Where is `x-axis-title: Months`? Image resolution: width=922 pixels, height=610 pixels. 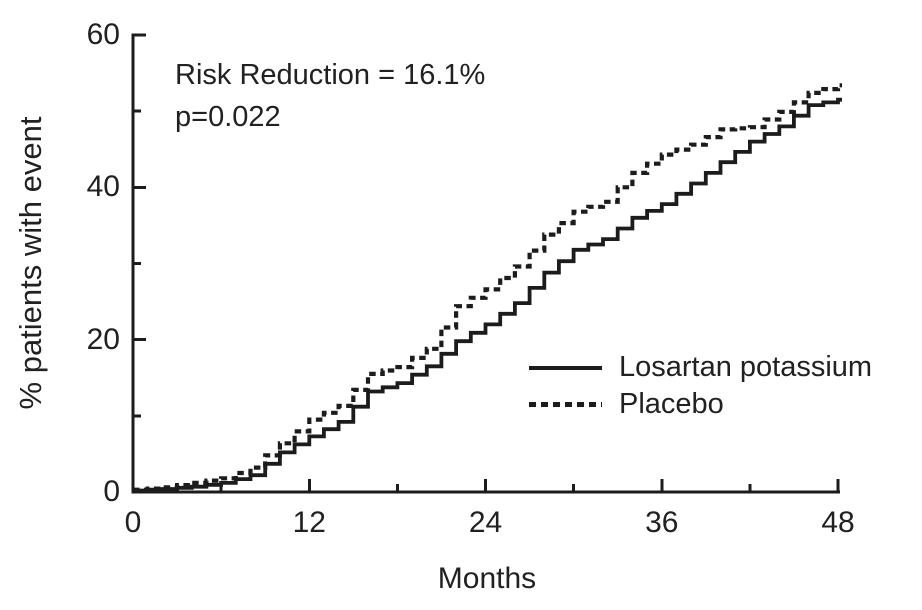
x-axis-title: Months is located at coordinates (487, 578).